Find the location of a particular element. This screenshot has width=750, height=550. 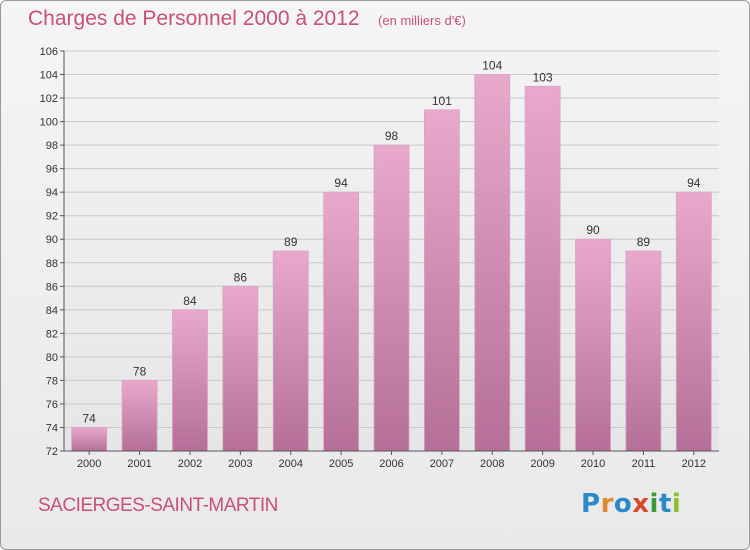

x-tick-label: 2008 is located at coordinates (492, 464).